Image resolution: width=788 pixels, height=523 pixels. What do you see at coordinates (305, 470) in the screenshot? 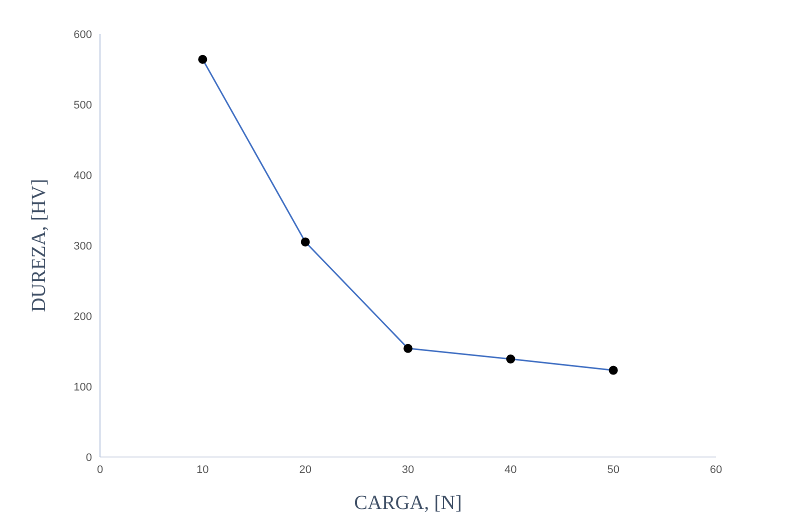
I see `x-tick-label: 20` at bounding box center [305, 470].